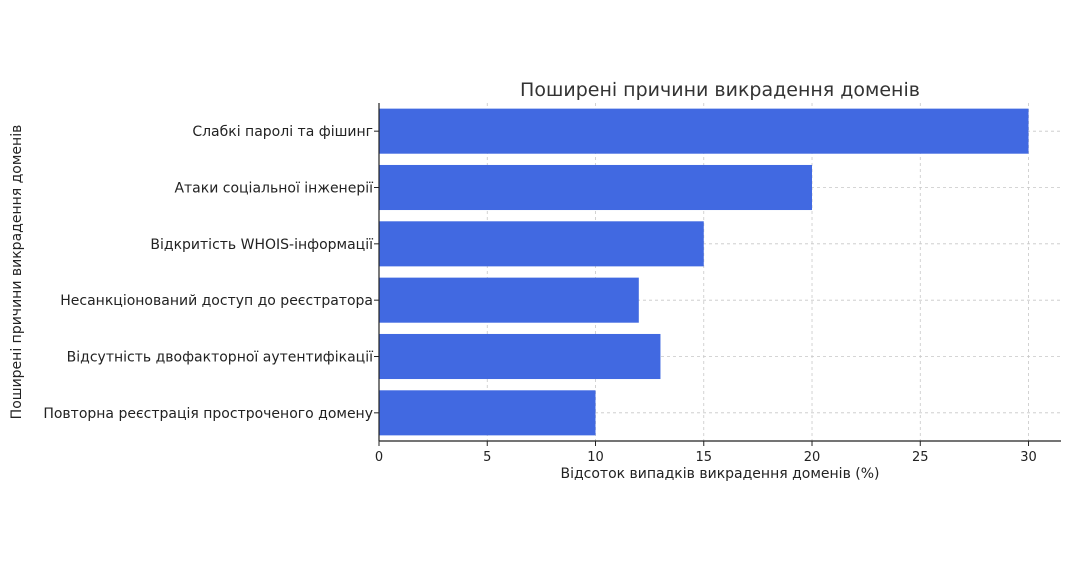  Describe the element at coordinates (208, 414) in the screenshot. I see `category-label: Повторна реєстрація простроченого домену` at that location.